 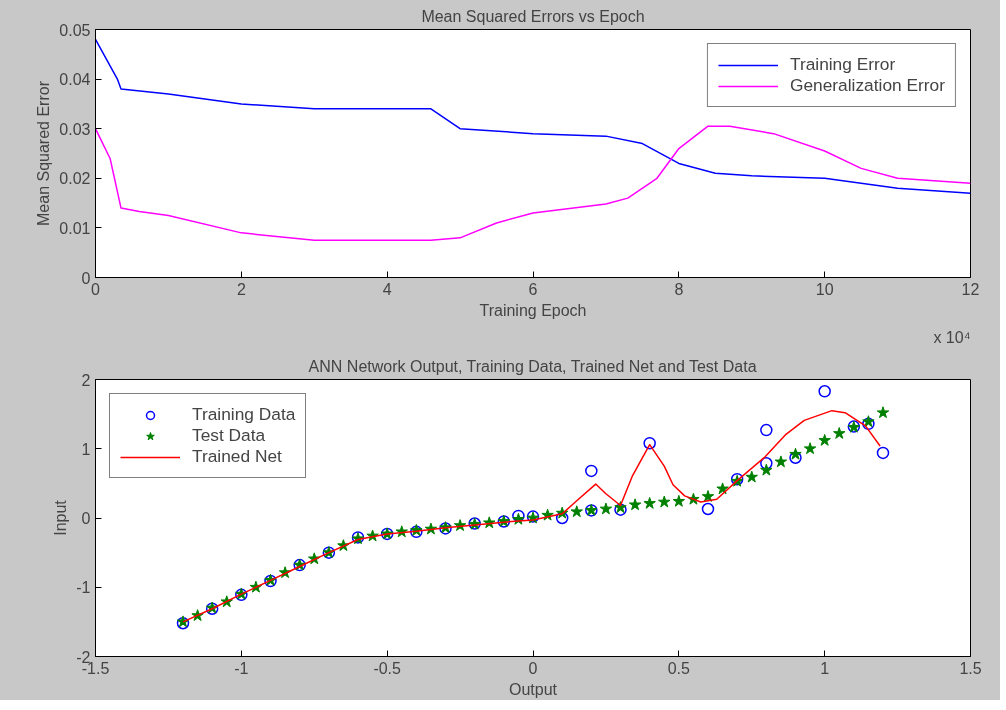 What do you see at coordinates (533, 289) in the screenshot?
I see `x-tick-label: 6` at bounding box center [533, 289].